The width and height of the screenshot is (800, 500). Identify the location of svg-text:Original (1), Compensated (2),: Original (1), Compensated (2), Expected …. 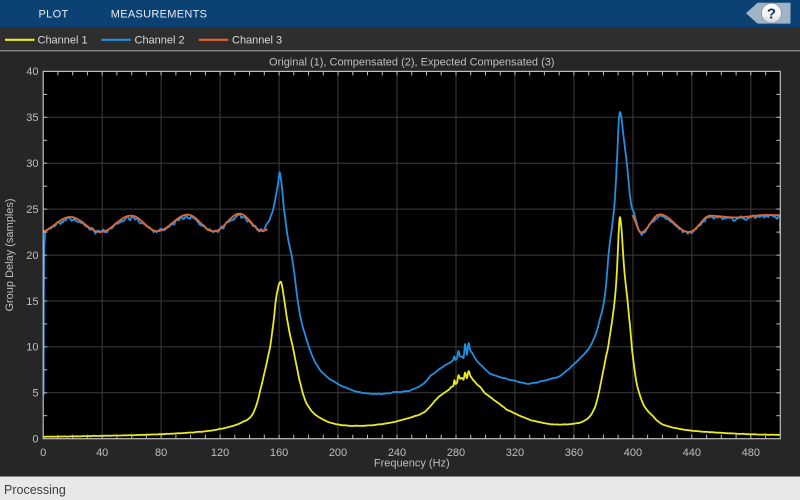
(412, 63).